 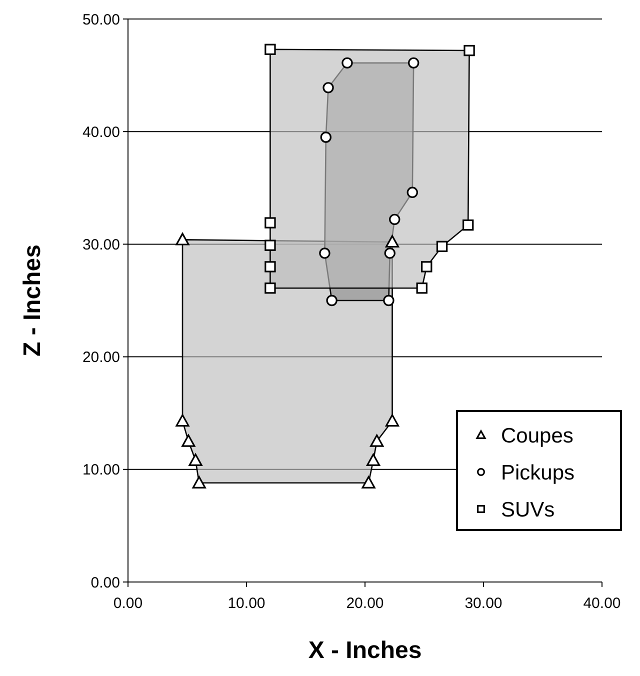 I want to click on x-tick-label: 30.00, so click(x=483, y=603).